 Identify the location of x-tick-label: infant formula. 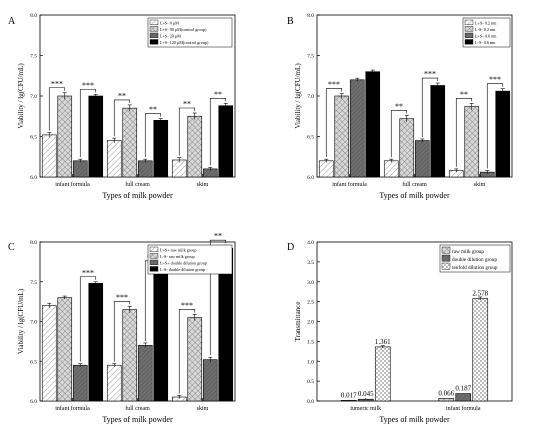
(72, 184).